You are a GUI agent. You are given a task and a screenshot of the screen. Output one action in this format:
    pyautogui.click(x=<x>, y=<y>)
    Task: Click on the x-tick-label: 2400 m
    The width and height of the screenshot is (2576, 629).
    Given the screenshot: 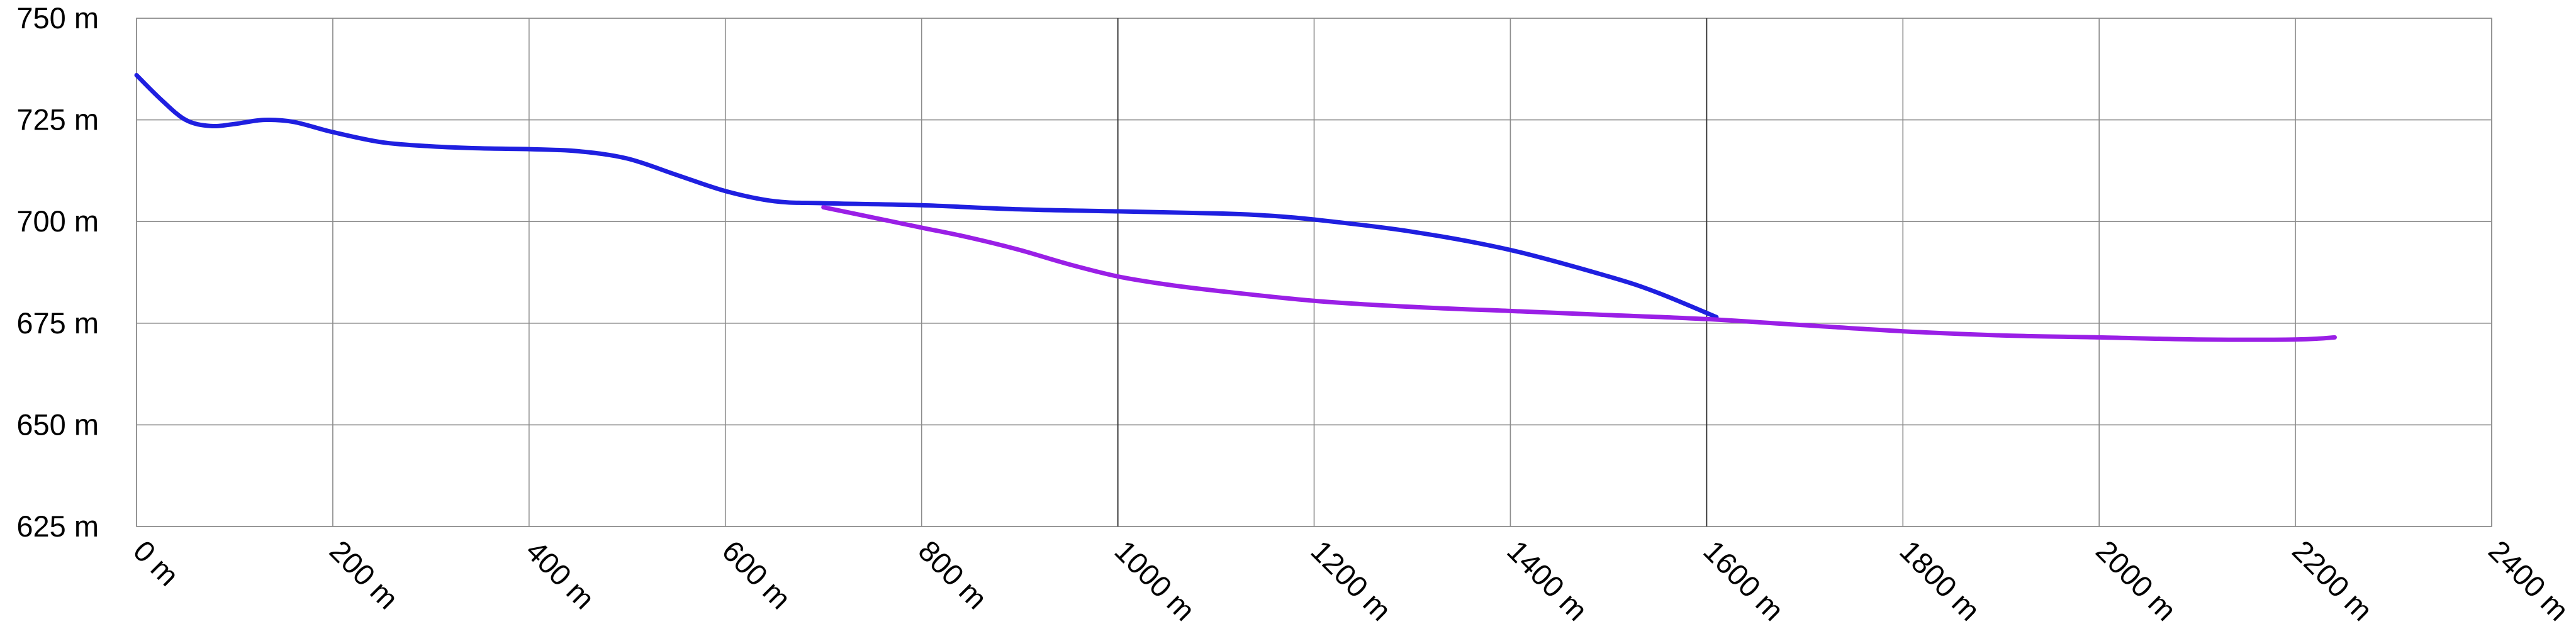 What is the action you would take?
    pyautogui.click(x=2528, y=580)
    